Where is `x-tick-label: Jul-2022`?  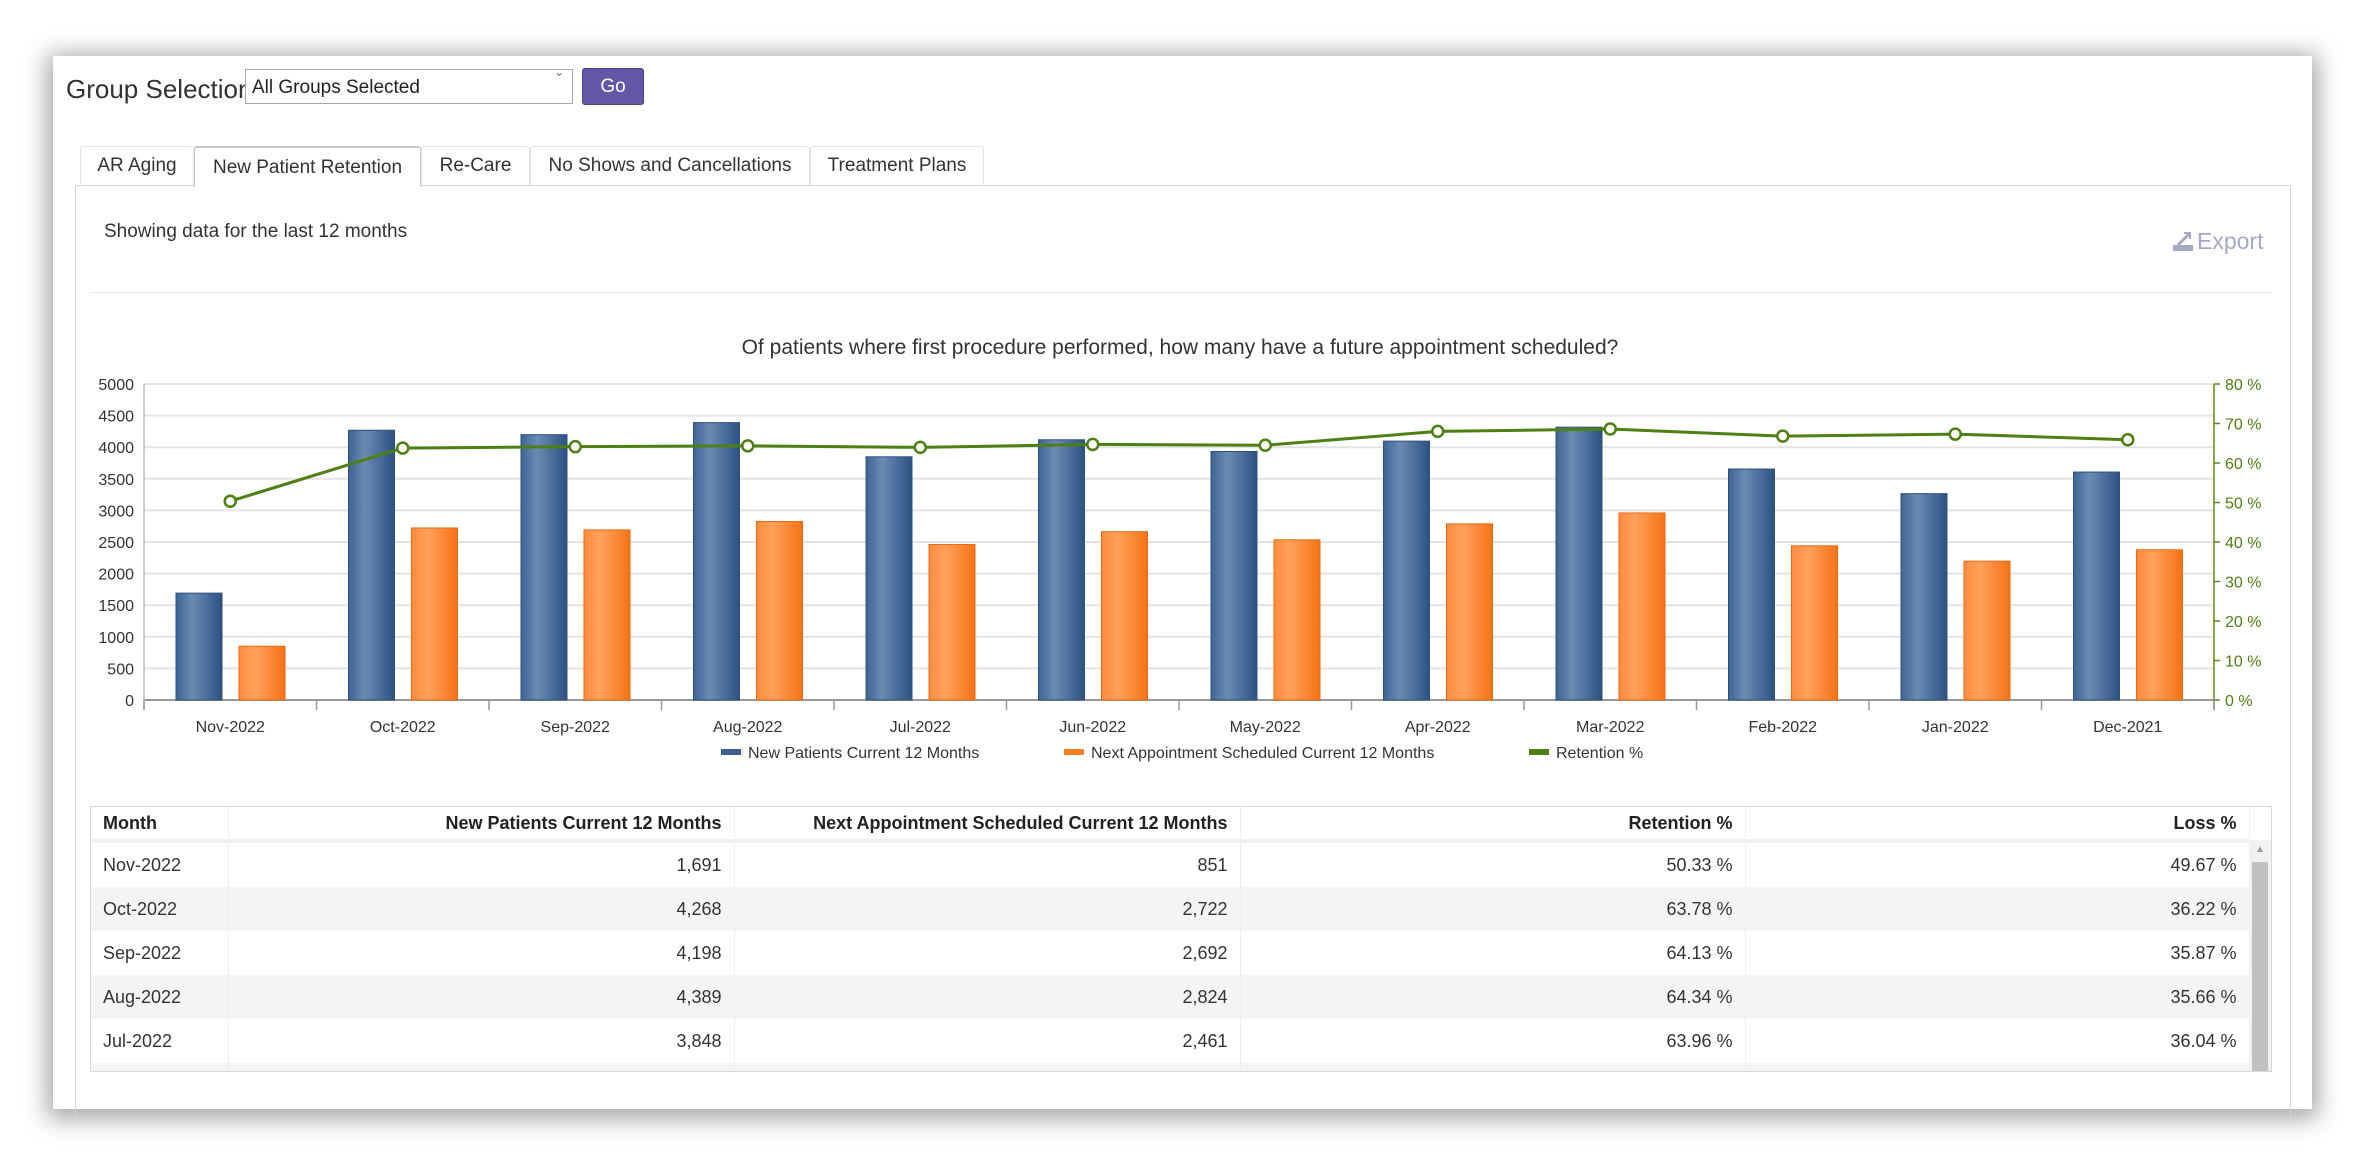
x-tick-label: Jul-2022 is located at coordinates (920, 727).